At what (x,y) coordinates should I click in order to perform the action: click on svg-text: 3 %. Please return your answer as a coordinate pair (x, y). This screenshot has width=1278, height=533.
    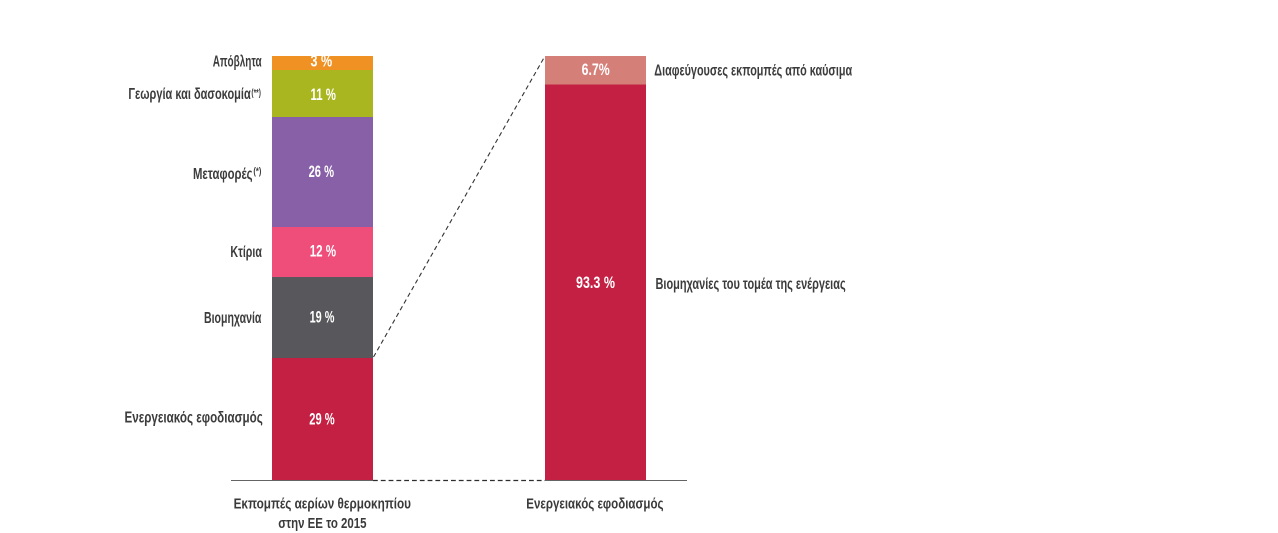
    Looking at the image, I should click on (322, 61).